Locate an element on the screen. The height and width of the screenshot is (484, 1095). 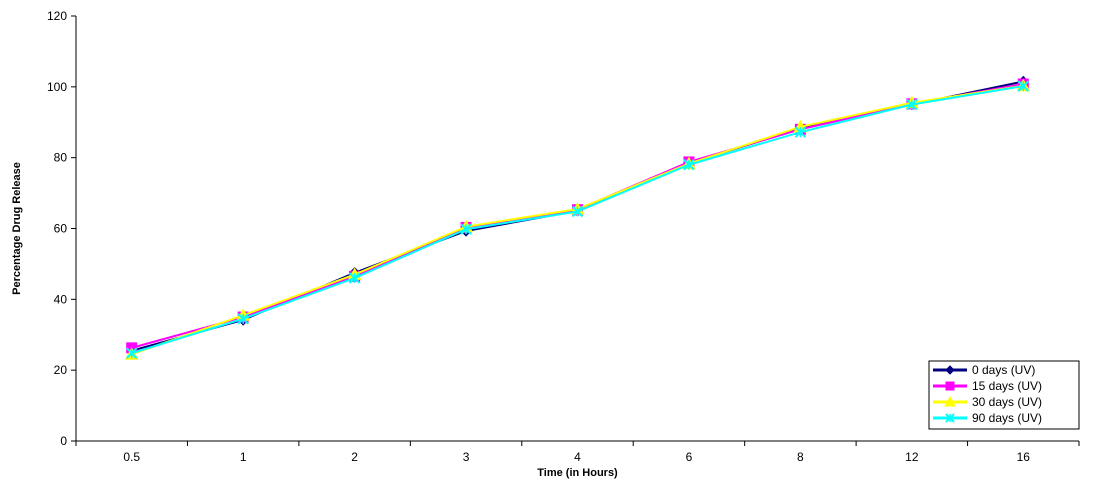
legend-item: 0 days (UV) is located at coordinates (984, 370).